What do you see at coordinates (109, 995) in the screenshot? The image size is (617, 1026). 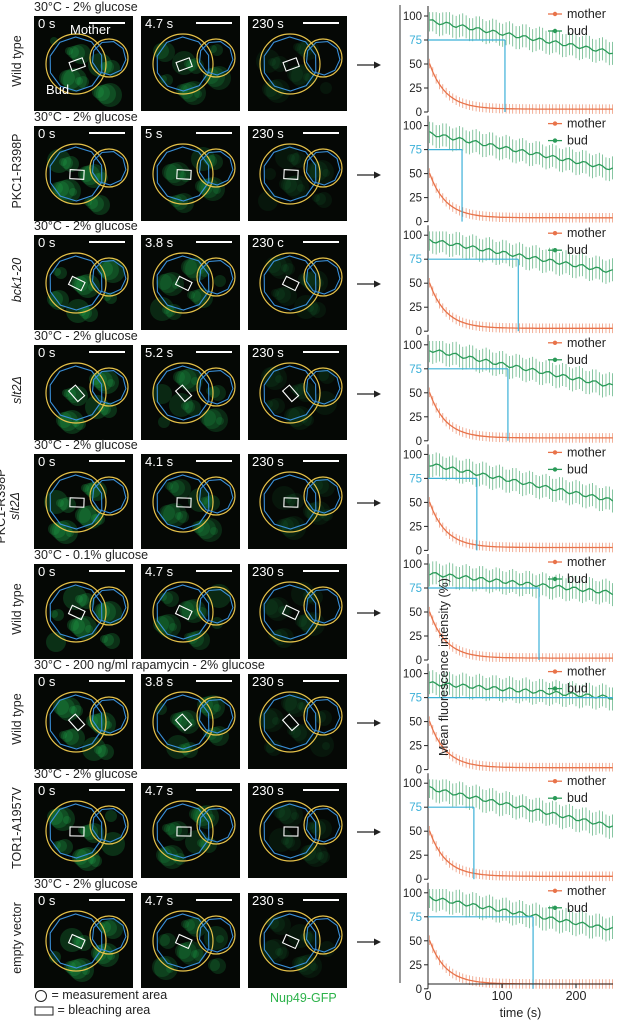 I see `legend-measurement-label: = measurement area` at bounding box center [109, 995].